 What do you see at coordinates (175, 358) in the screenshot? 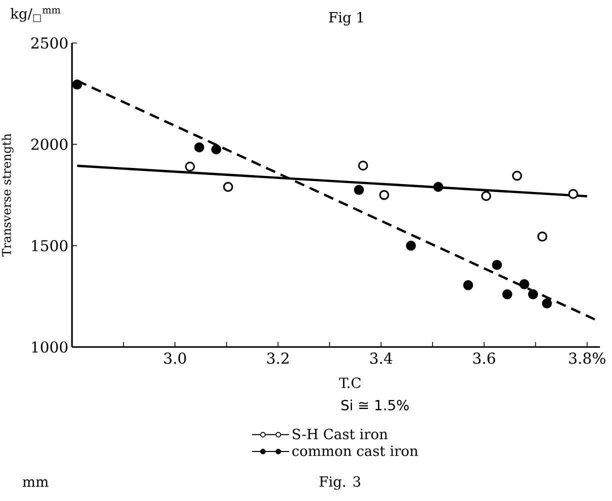
I see `x-tick-label: 3.0` at bounding box center [175, 358].